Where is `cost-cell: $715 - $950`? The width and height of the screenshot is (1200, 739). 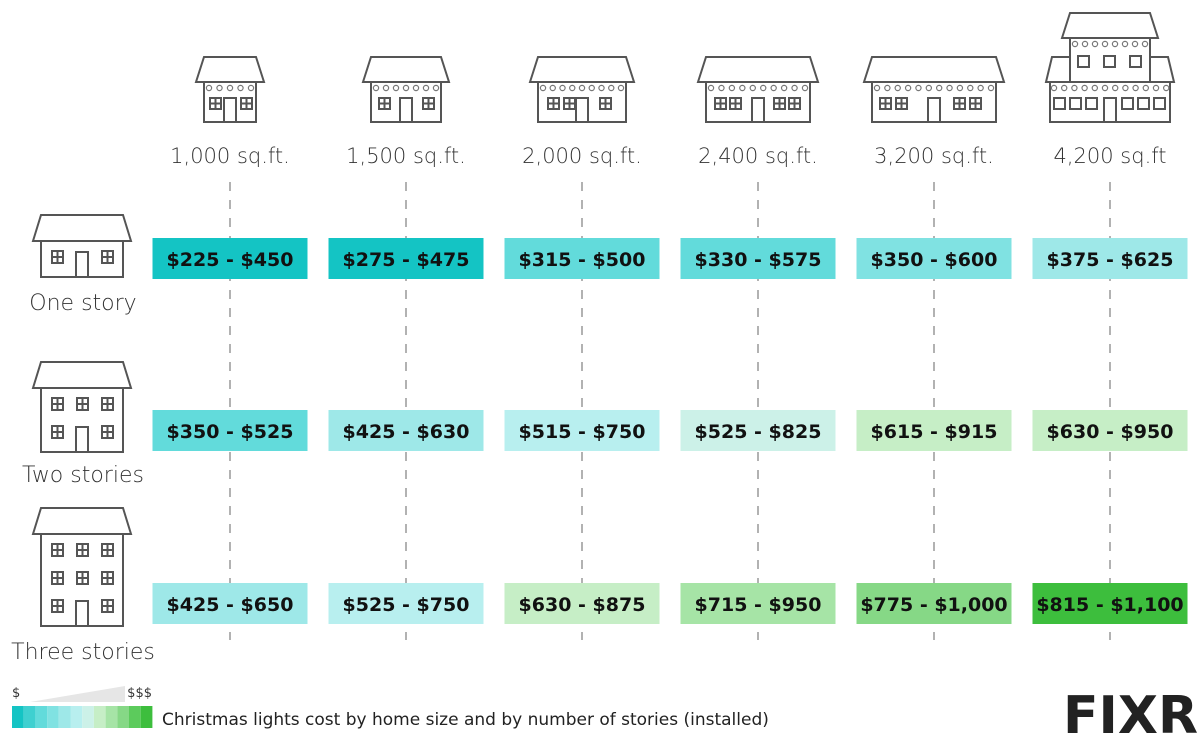
cost-cell: $715 - $950 is located at coordinates (758, 603).